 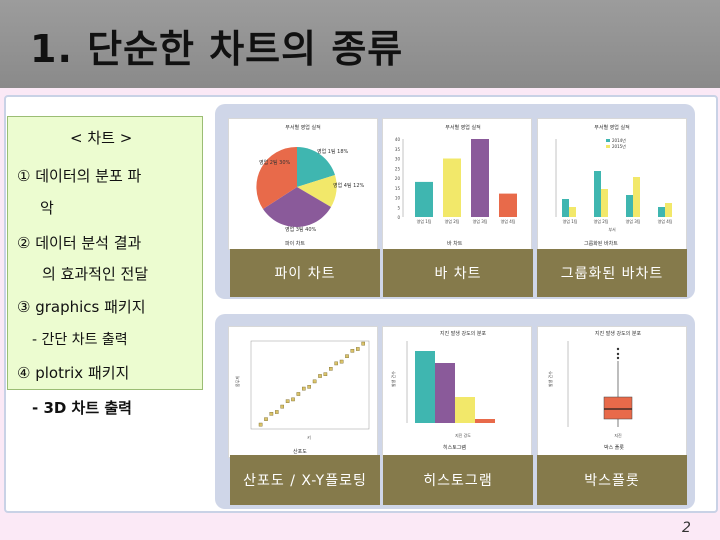 What do you see at coordinates (454, 447) in the screenshot?
I see `hist-caption: 히스토그램` at bounding box center [454, 447].